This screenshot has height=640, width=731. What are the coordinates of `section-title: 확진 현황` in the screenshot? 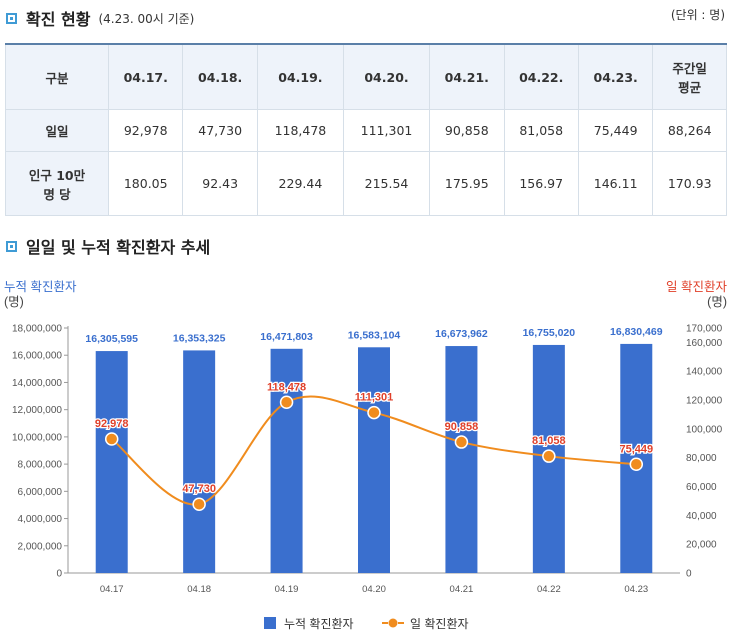 It's located at (58, 19).